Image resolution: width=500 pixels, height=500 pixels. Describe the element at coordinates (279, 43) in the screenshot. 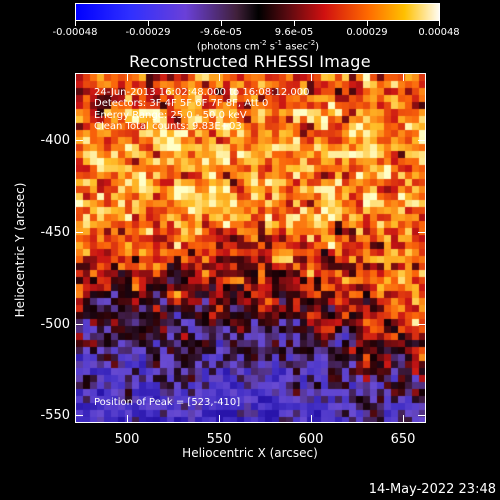

I see `units-exponent: -1` at that location.